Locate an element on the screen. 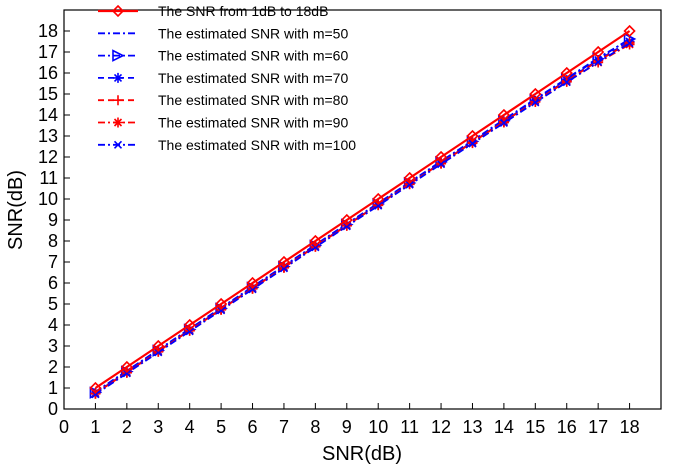 This screenshot has height=467, width=685. legend-entry: The estimated SNR with m=70 is located at coordinates (223, 78).